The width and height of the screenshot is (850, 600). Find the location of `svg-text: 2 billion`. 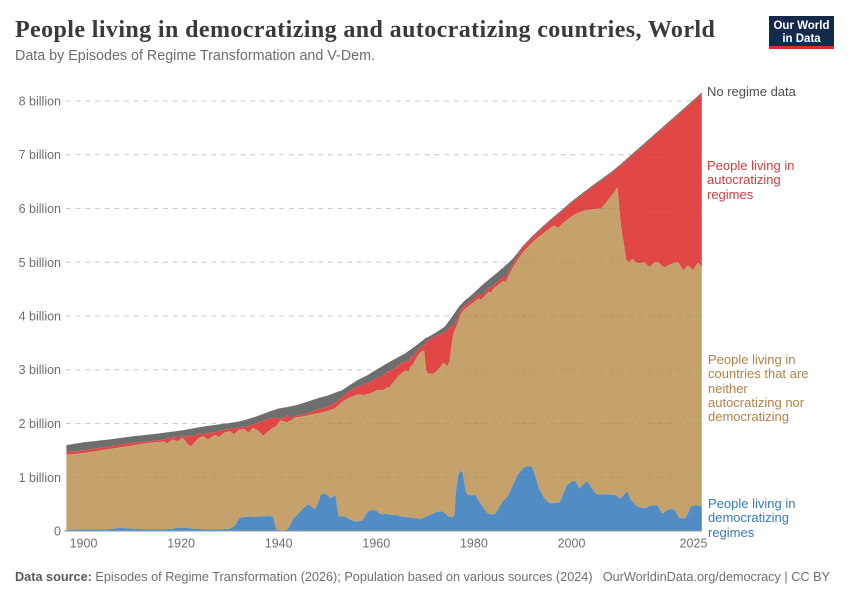

svg-text: 2 billion is located at coordinates (40, 424).